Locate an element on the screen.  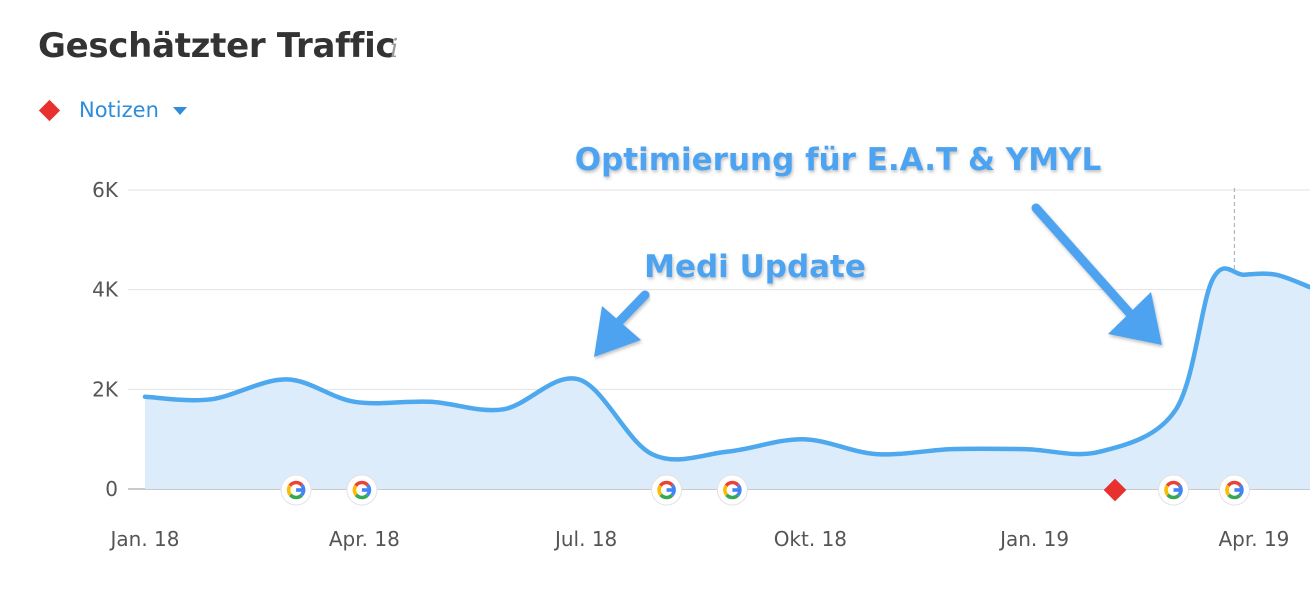
chart-title: Geschätzter Traffic is located at coordinates (217, 46).